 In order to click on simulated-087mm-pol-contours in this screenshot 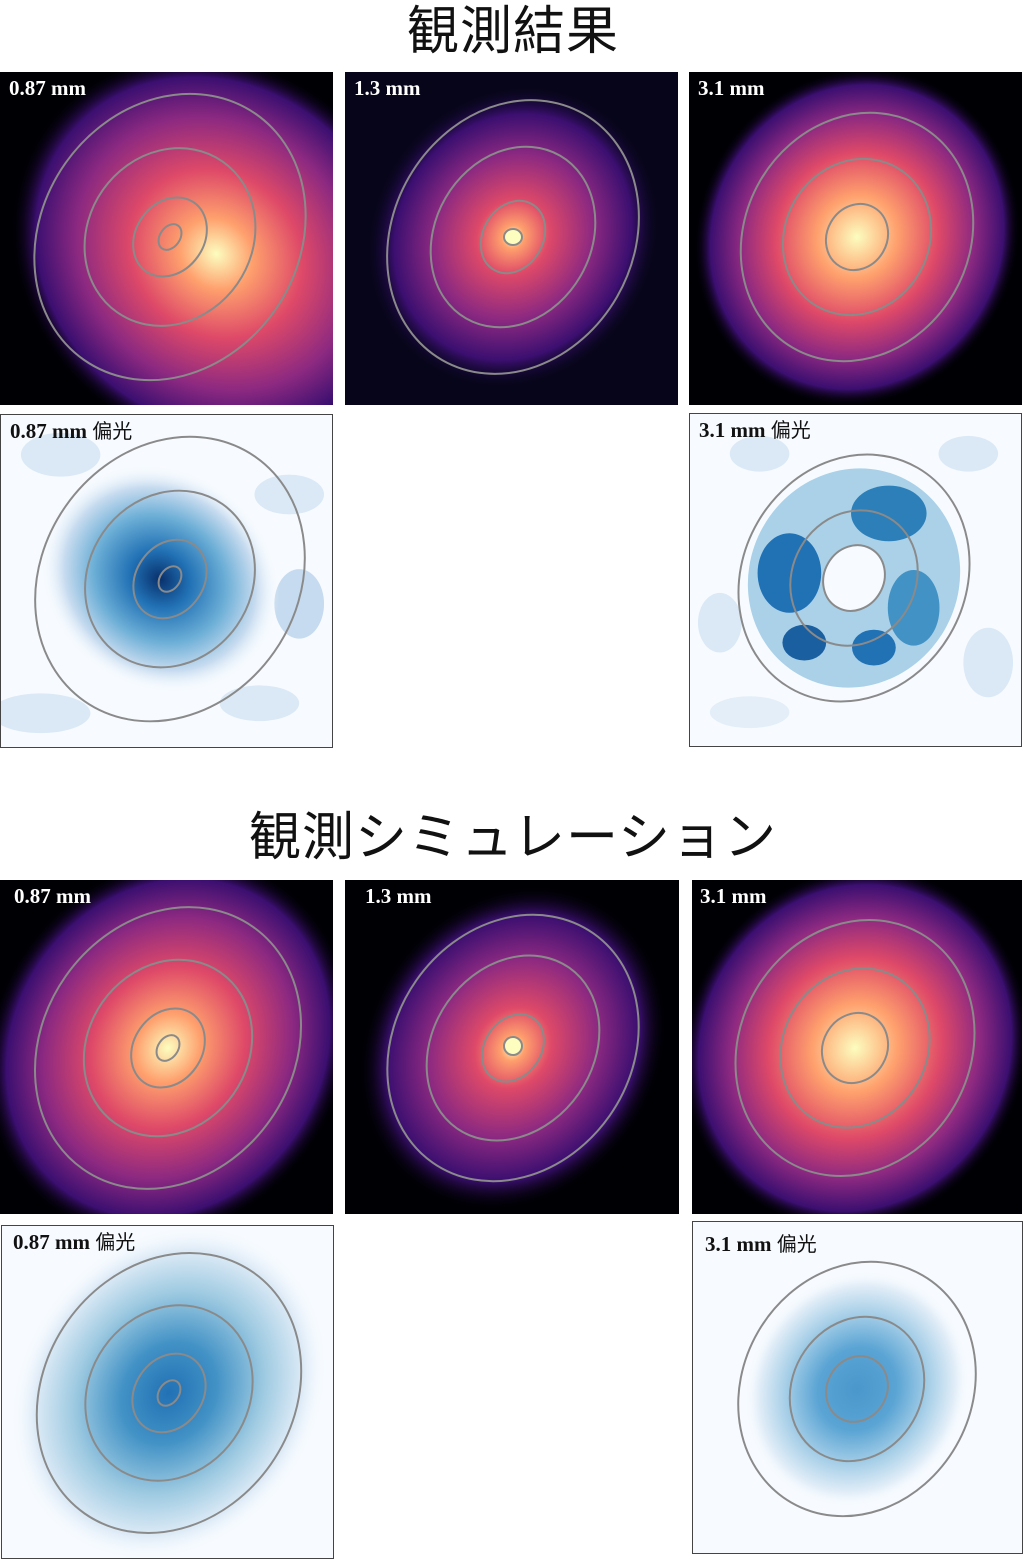, I will do `click(169, 1392)`.